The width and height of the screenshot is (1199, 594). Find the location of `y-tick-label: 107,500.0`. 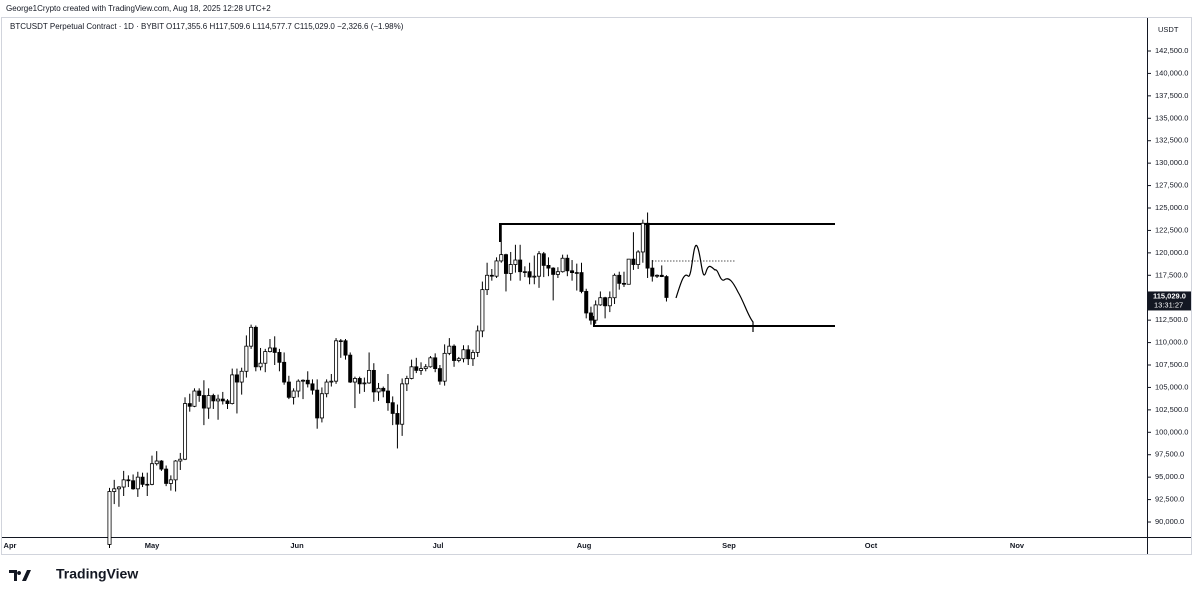

y-tick-label: 107,500.0 is located at coordinates (1171, 364).